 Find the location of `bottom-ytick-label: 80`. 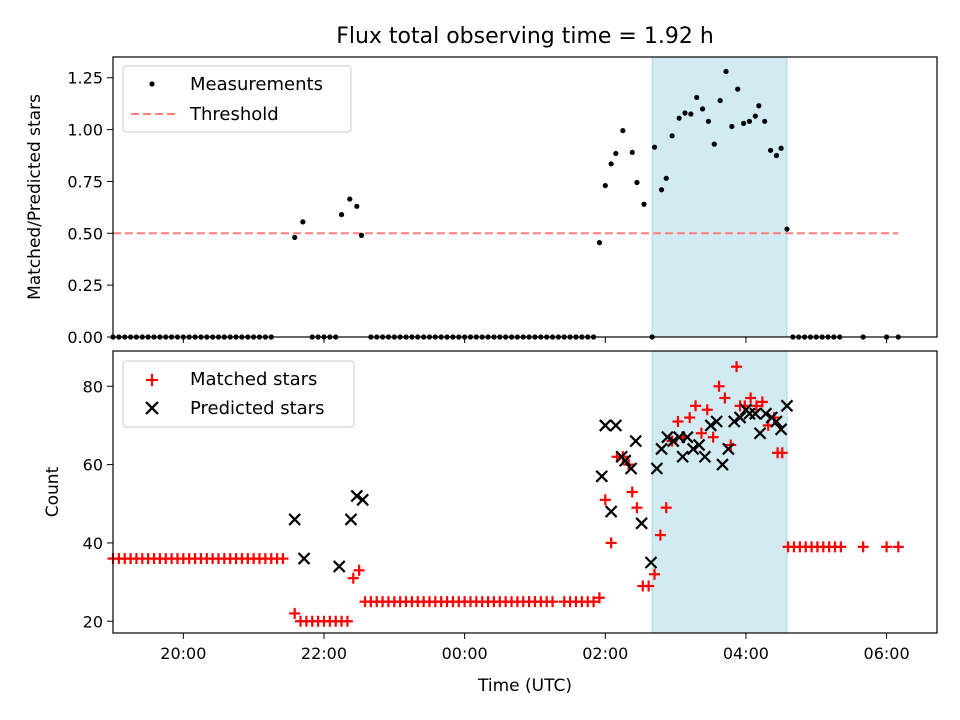

bottom-ytick-label: 80 is located at coordinates (93, 386).